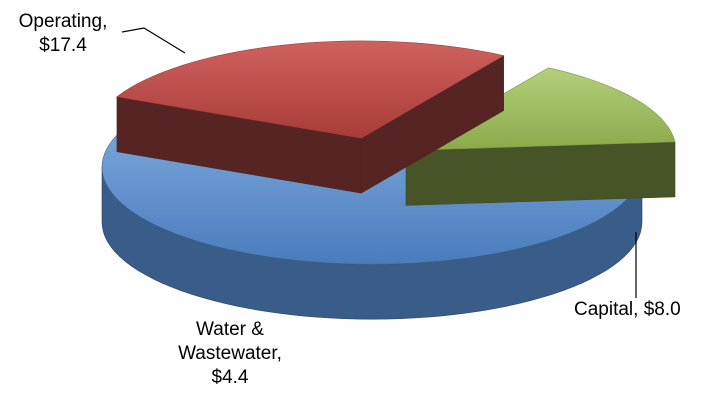 This screenshot has height=400, width=705. What do you see at coordinates (153, 40) in the screenshot?
I see `leader-line-operating` at bounding box center [153, 40].